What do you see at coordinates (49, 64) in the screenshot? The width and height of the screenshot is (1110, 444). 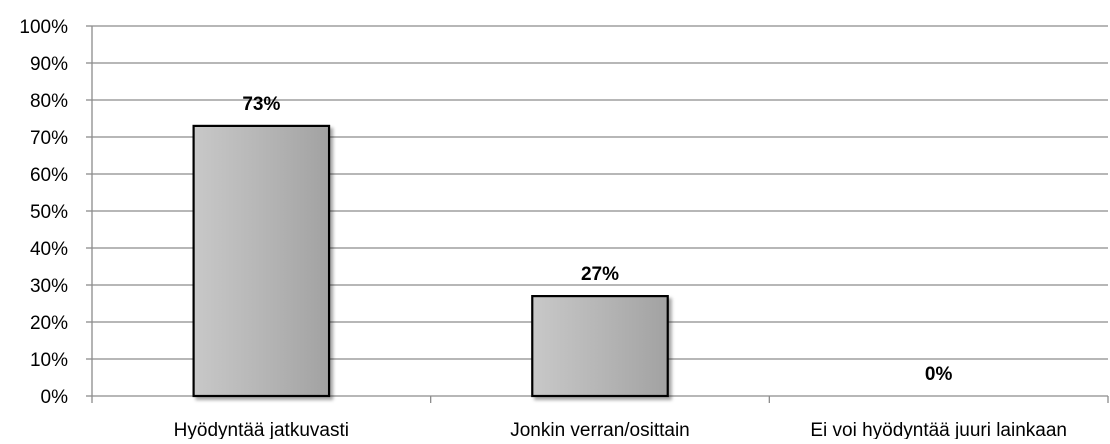 I see `y-tick-label: 90%` at bounding box center [49, 64].